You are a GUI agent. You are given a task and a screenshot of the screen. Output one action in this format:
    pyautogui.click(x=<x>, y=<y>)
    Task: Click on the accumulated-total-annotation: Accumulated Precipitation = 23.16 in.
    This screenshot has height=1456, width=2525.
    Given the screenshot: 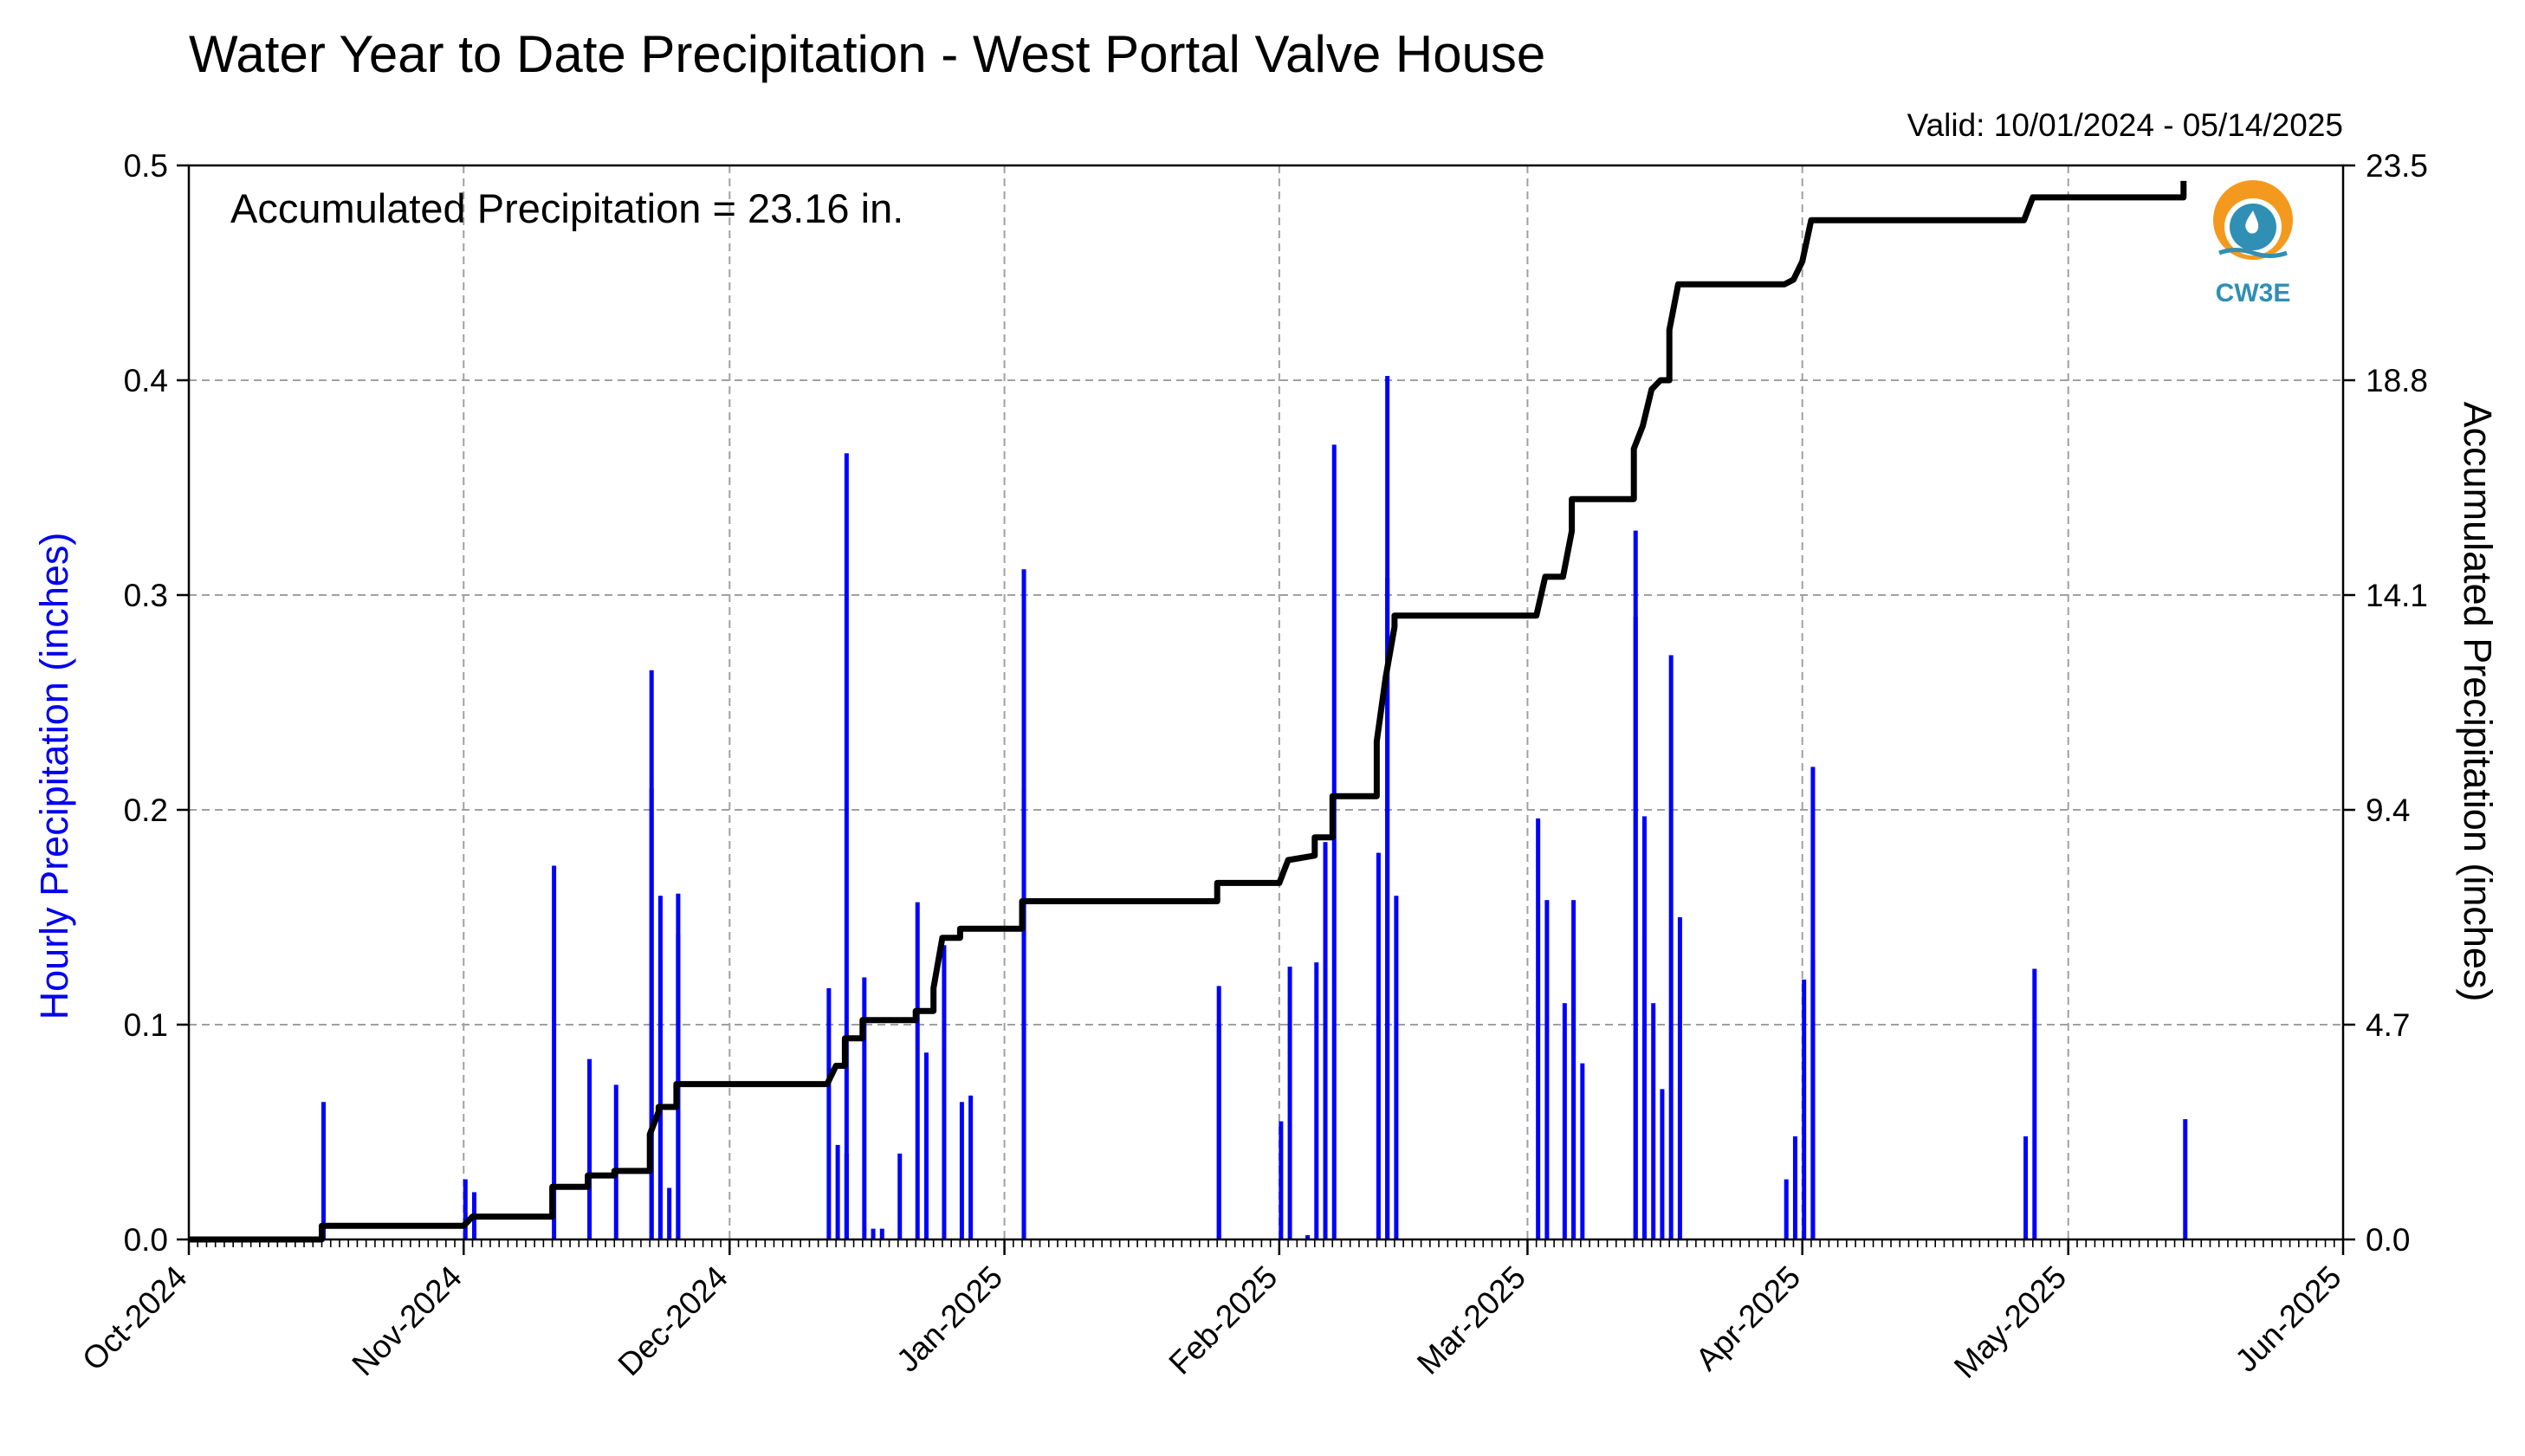 What is the action you would take?
    pyautogui.click(x=566, y=208)
    